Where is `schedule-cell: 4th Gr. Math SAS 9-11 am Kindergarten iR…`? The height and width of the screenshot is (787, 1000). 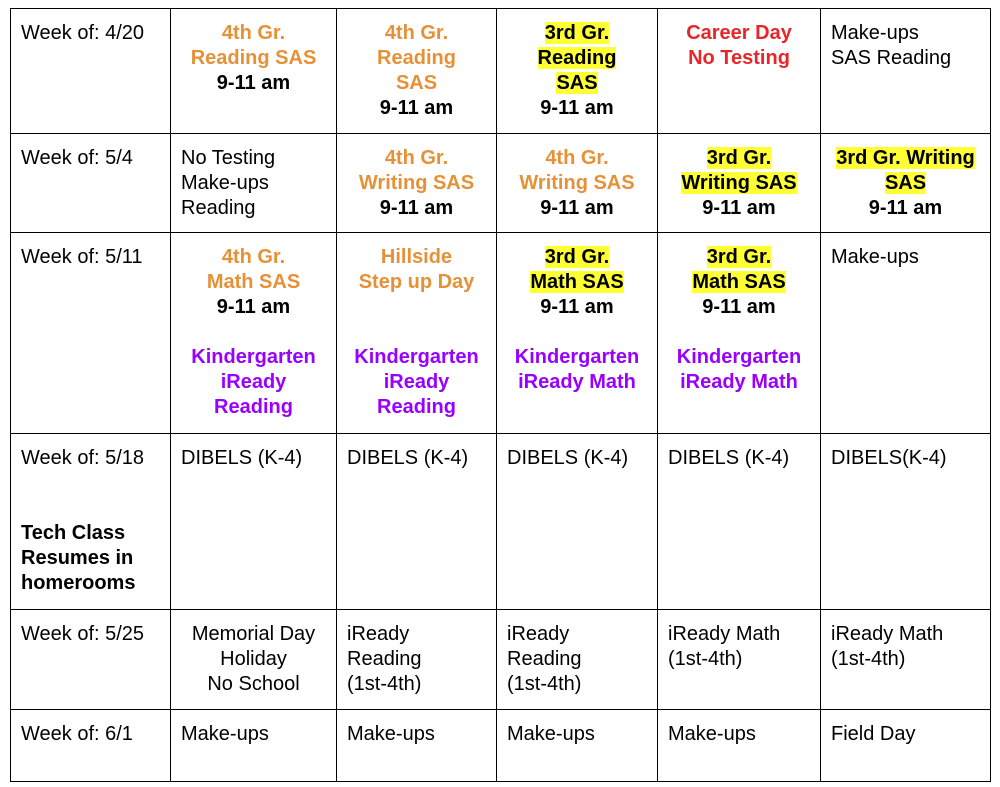
schedule-cell: 4th Gr. Math SAS 9-11 am Kindergarten iR… is located at coordinates (253, 333).